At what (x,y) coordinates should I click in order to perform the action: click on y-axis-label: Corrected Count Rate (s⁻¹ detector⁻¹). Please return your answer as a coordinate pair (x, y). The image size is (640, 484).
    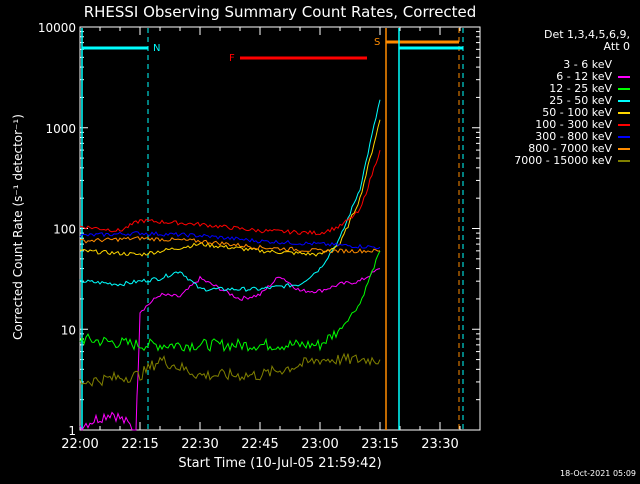
    Looking at the image, I should click on (18, 227).